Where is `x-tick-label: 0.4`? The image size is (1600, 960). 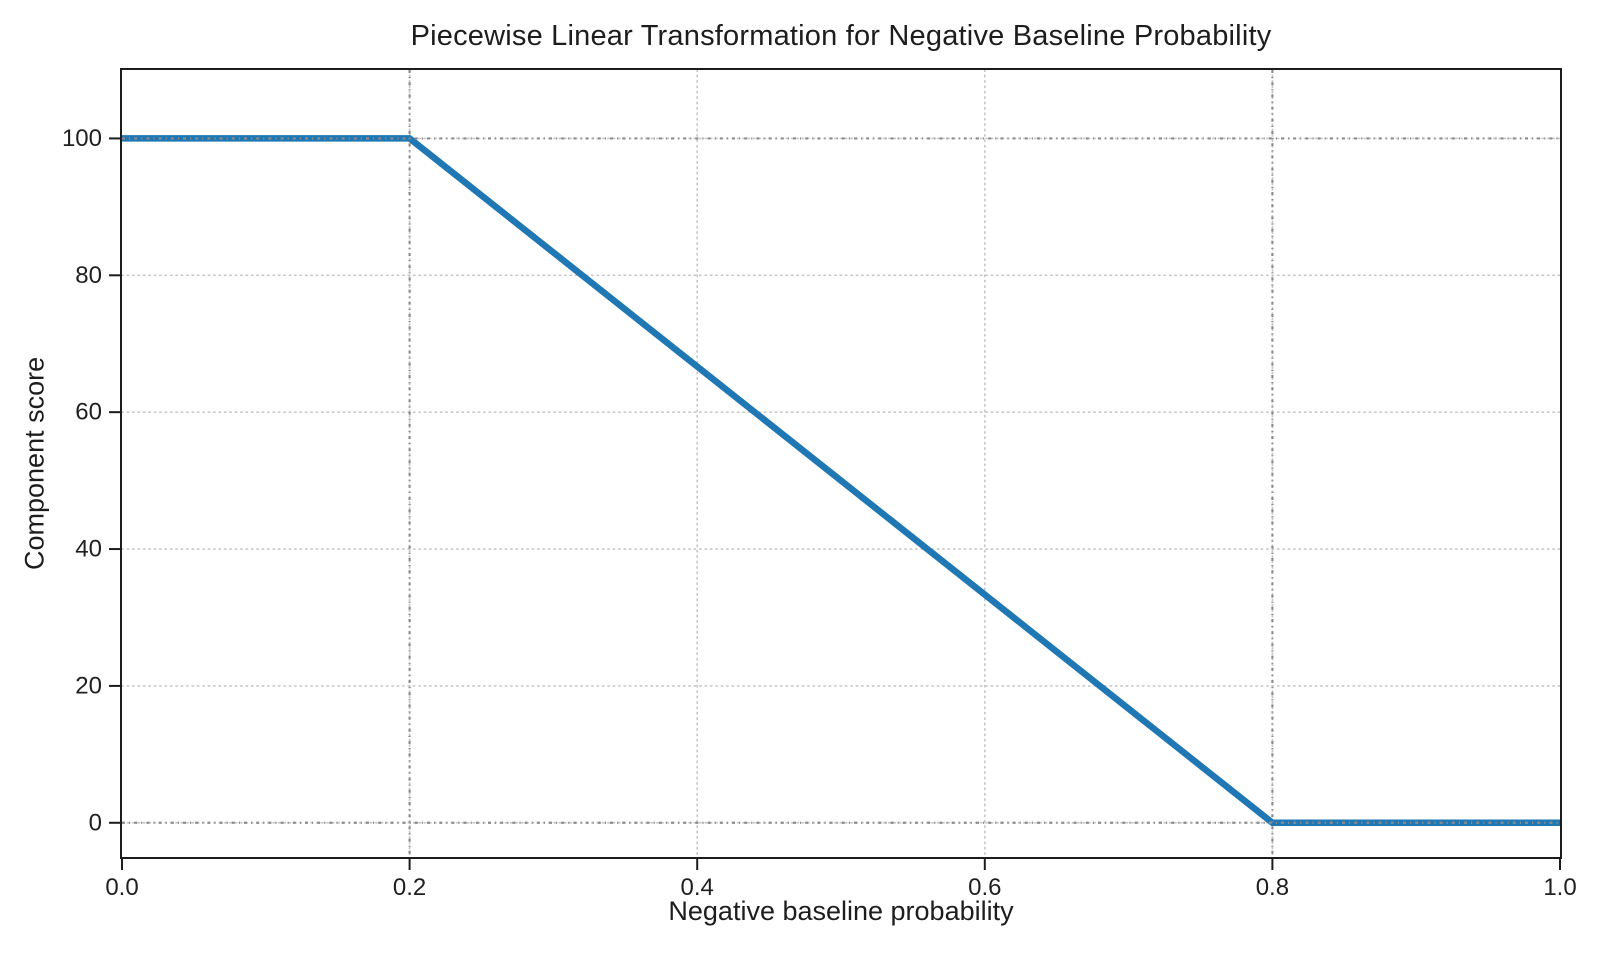
x-tick-label: 0.4 is located at coordinates (697, 887).